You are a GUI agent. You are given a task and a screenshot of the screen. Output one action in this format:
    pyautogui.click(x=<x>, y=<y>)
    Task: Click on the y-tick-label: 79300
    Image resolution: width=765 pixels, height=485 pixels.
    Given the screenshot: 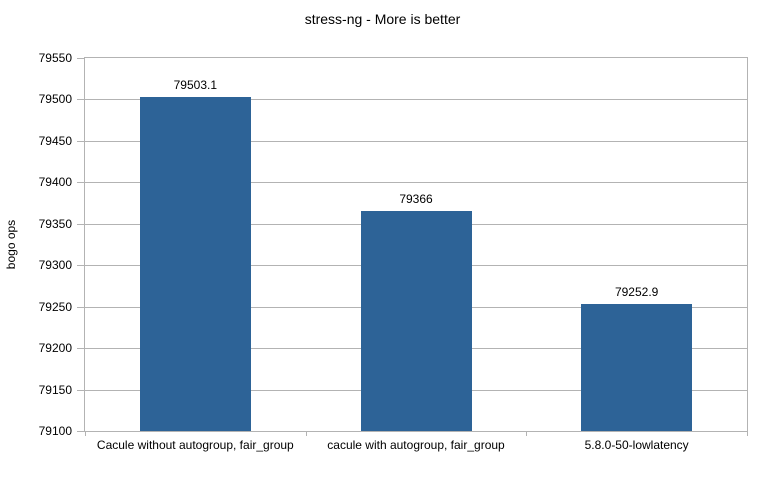 What is the action you would take?
    pyautogui.click(x=55, y=265)
    